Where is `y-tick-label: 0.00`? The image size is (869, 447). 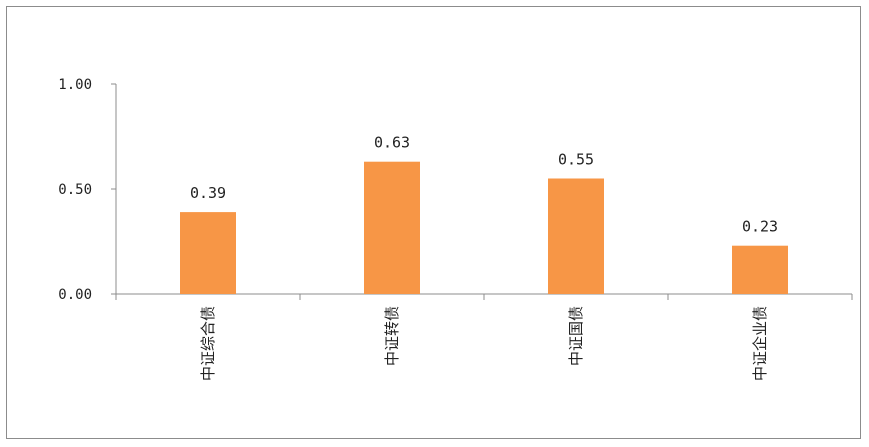
y-tick-label: 0.00 is located at coordinates (75, 295).